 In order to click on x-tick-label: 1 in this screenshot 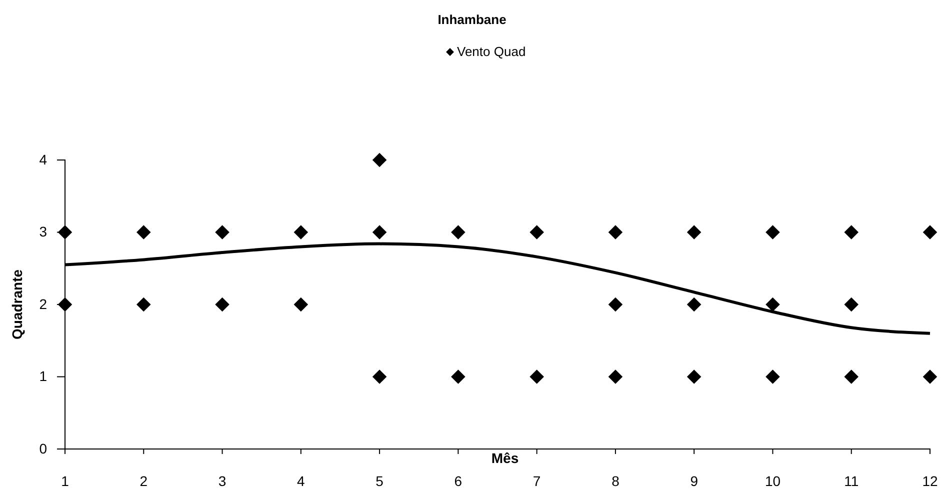, I will do `click(65, 480)`.